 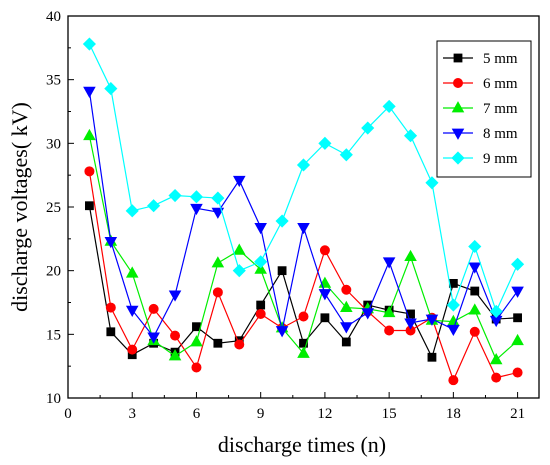 I want to click on legend-item: 8 mm, so click(x=480, y=134).